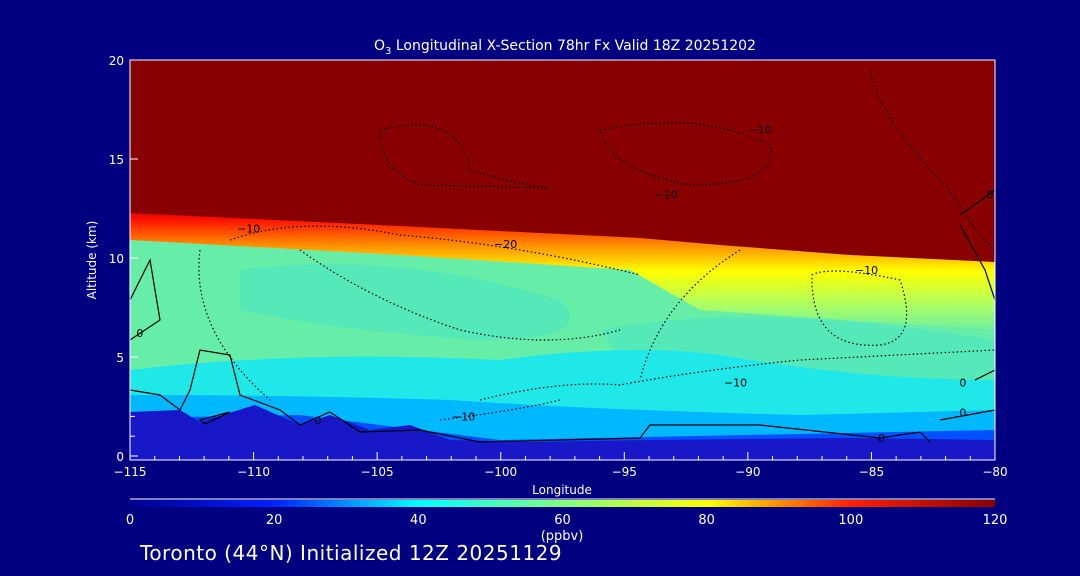 This screenshot has height=576, width=1080. Describe the element at coordinates (871, 472) in the screenshot. I see `x-tick-label: −85` at that location.